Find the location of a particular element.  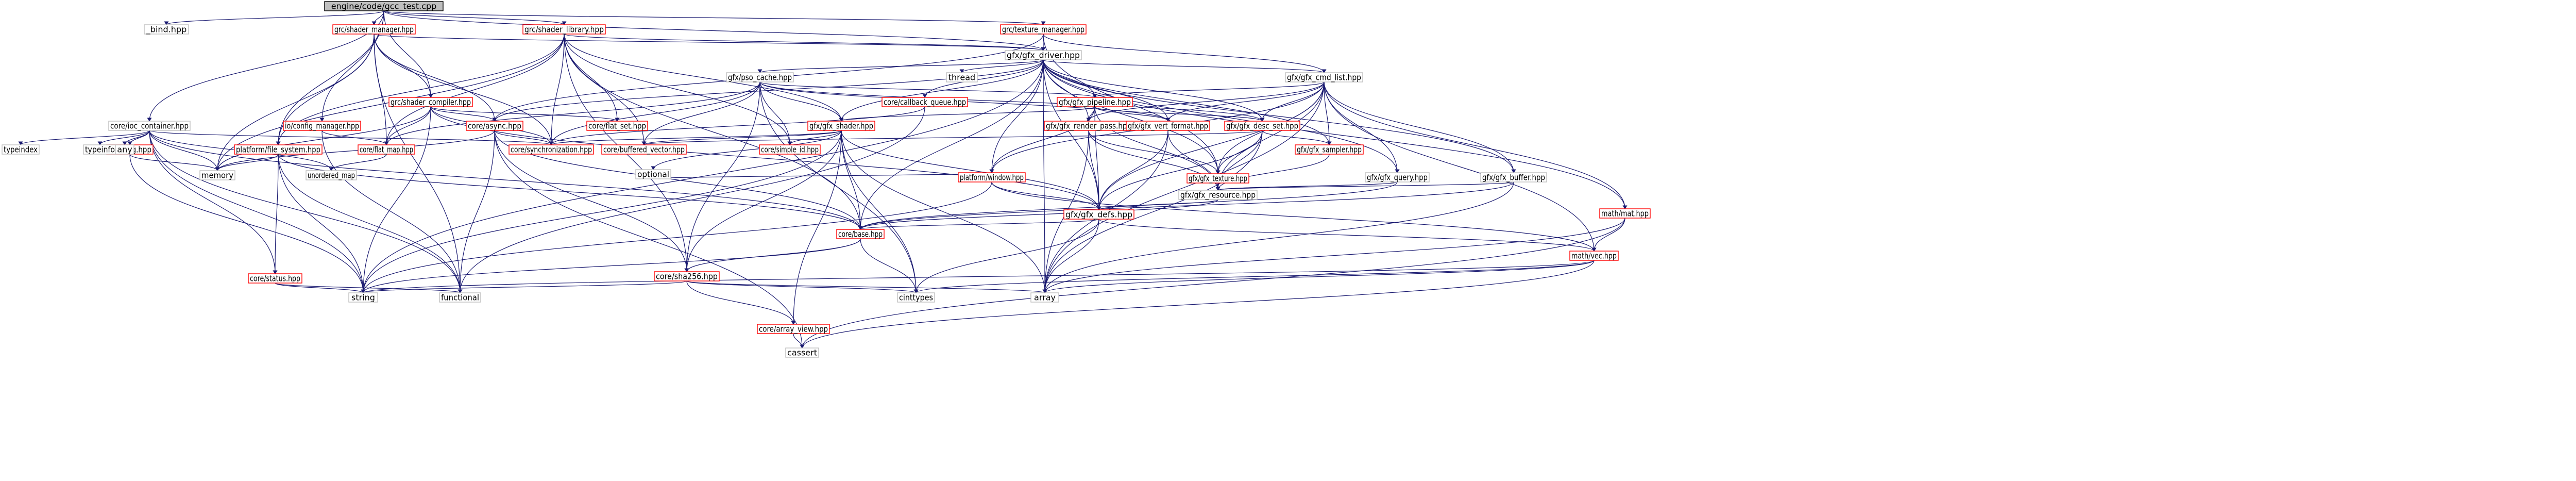

edge-ioc-to-sync is located at coordinates (350, 138).